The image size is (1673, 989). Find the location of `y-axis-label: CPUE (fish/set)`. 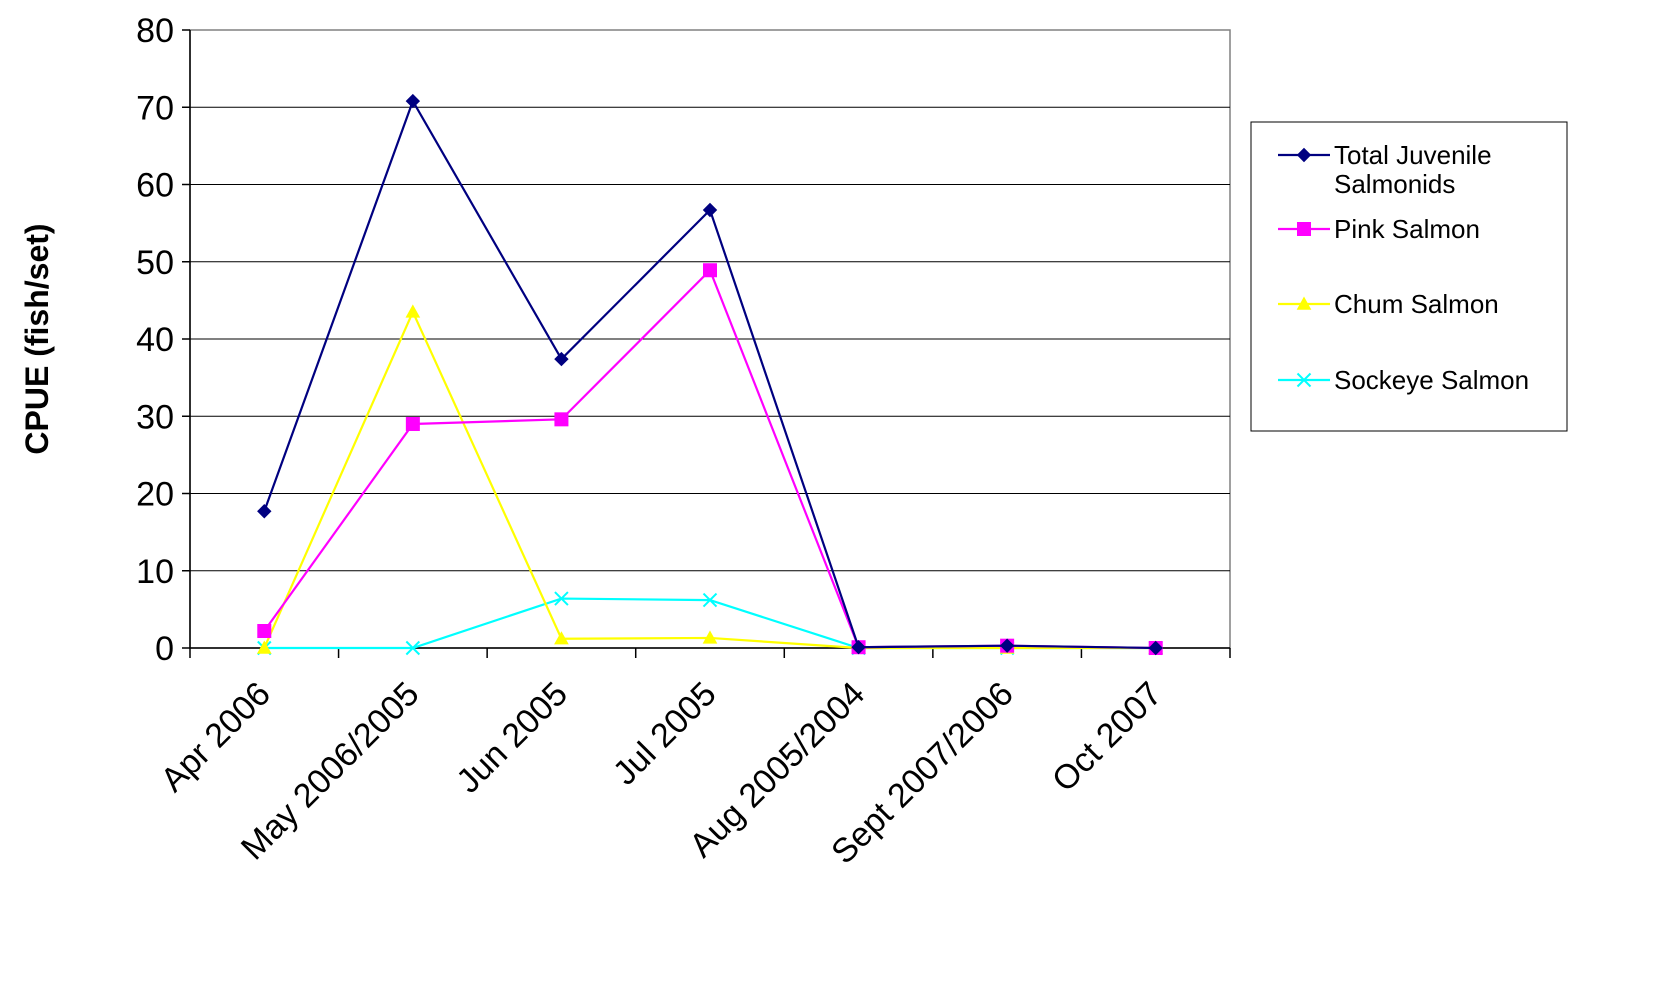

y-axis-label: CPUE (fish/set) is located at coordinates (37, 338).